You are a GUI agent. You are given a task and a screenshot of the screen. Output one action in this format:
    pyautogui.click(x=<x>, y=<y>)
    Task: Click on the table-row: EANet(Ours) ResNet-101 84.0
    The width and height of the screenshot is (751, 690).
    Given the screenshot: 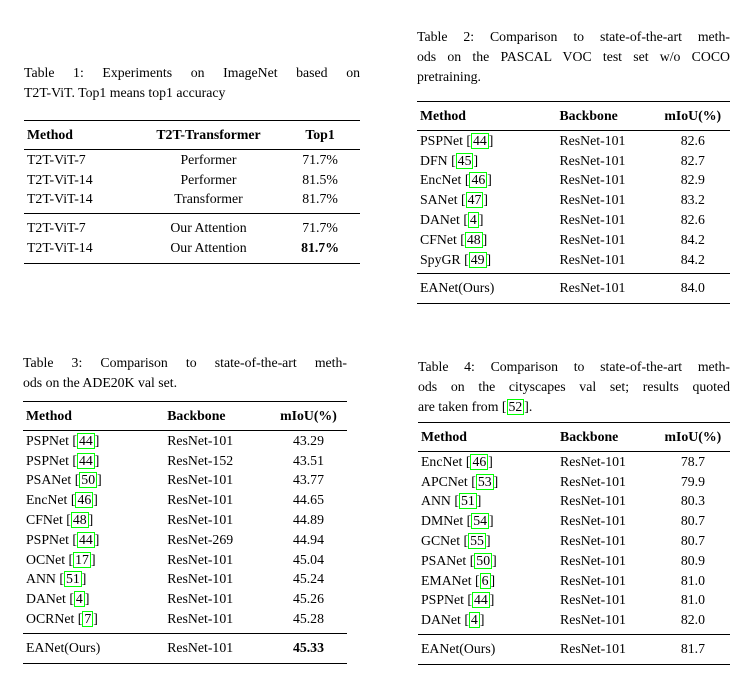 What is the action you would take?
    pyautogui.click(x=573, y=288)
    